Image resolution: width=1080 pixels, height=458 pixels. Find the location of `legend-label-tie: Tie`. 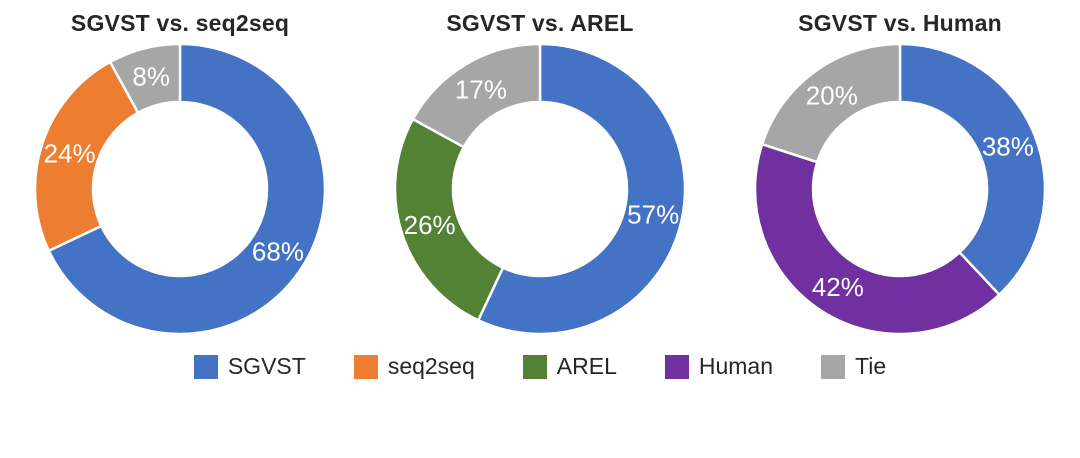

legend-label-tie: Tie is located at coordinates (871, 366).